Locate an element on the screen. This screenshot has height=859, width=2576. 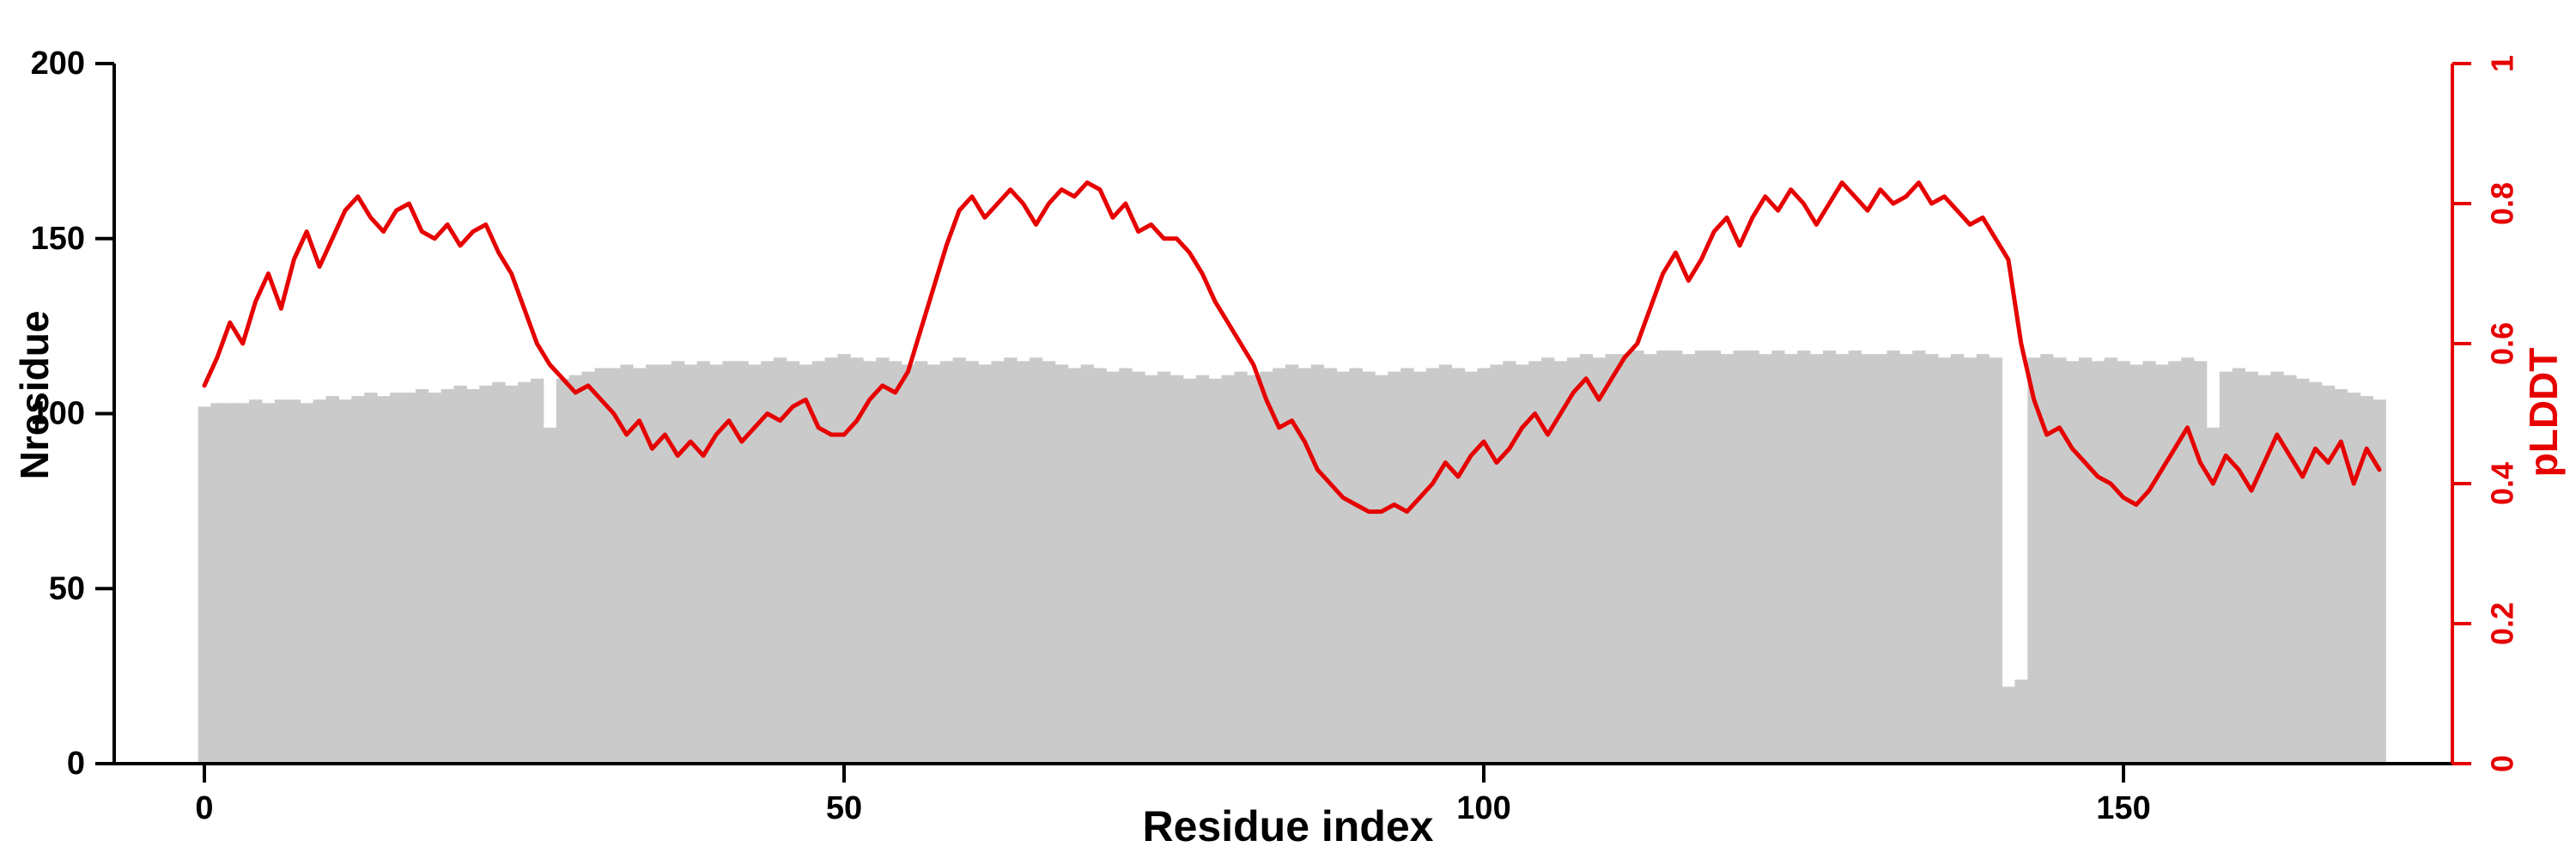
y-axis-title-left: Nresidue is located at coordinates (34, 395).